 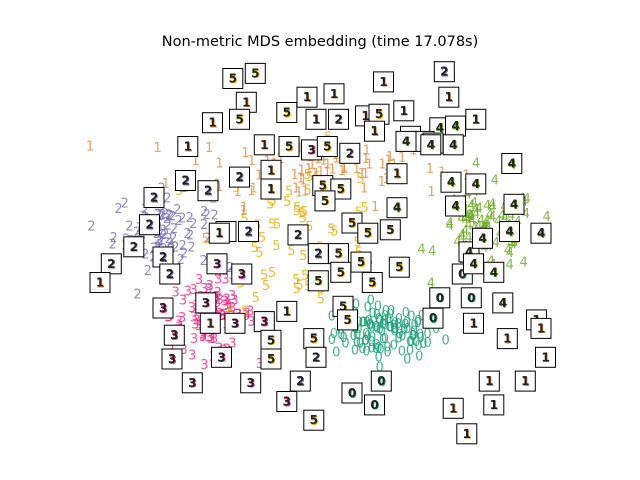 What do you see at coordinates (352, 393) in the screenshot?
I see `thumbnail-digit: 0` at bounding box center [352, 393].